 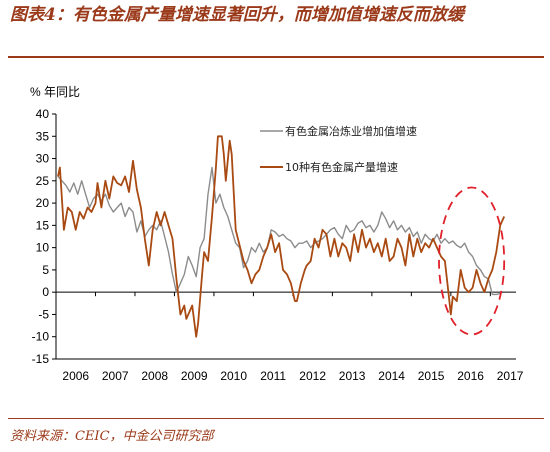 What do you see at coordinates (43, 314) in the screenshot?
I see `y-tick-label: -5` at bounding box center [43, 314].